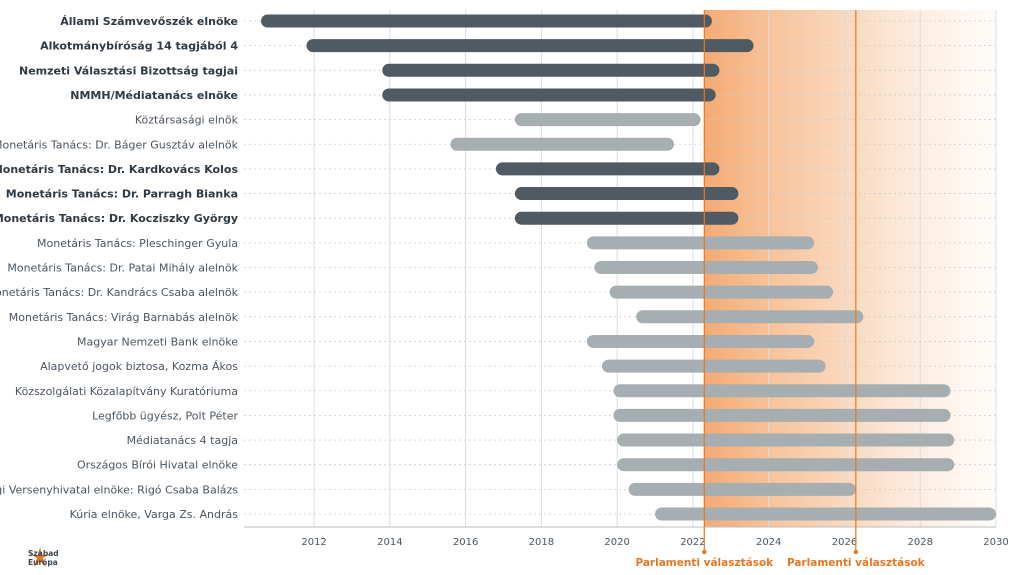  I want to click on row-label-20: Kúria elnöke, Varga Zs. András, so click(154, 514).